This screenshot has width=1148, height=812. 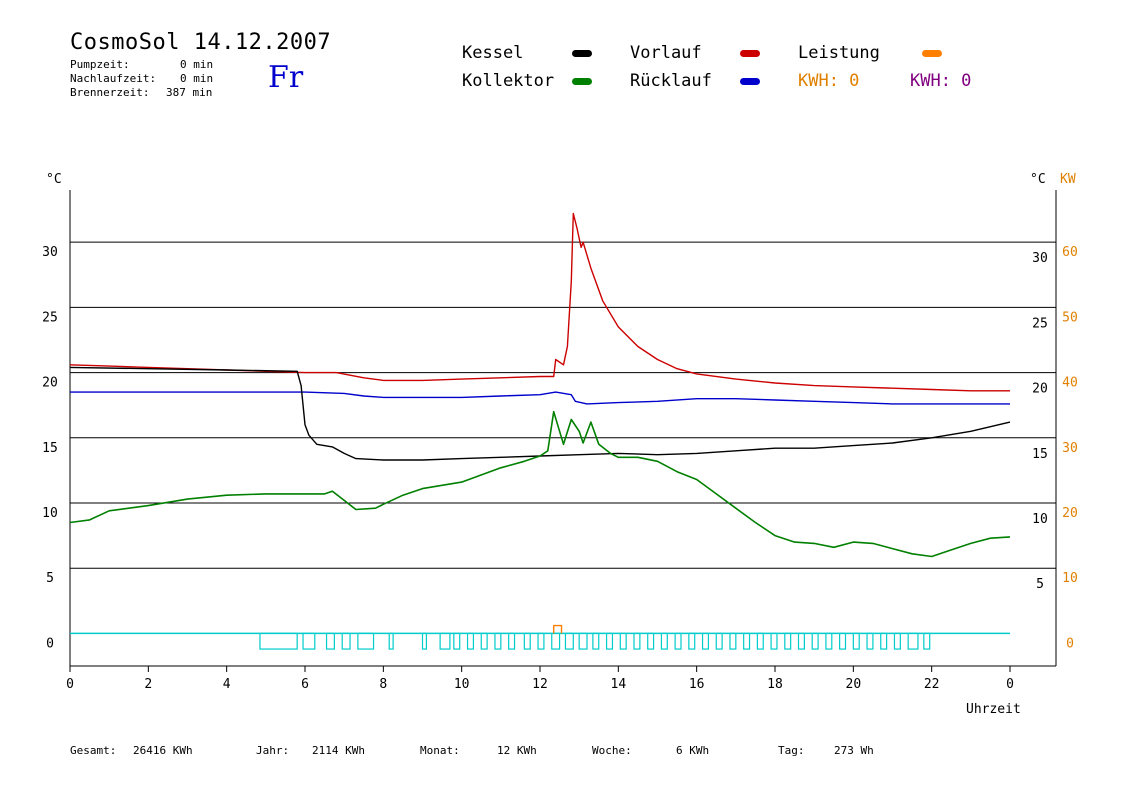 I want to click on legend-leistung-swatch, so click(x=932, y=53).